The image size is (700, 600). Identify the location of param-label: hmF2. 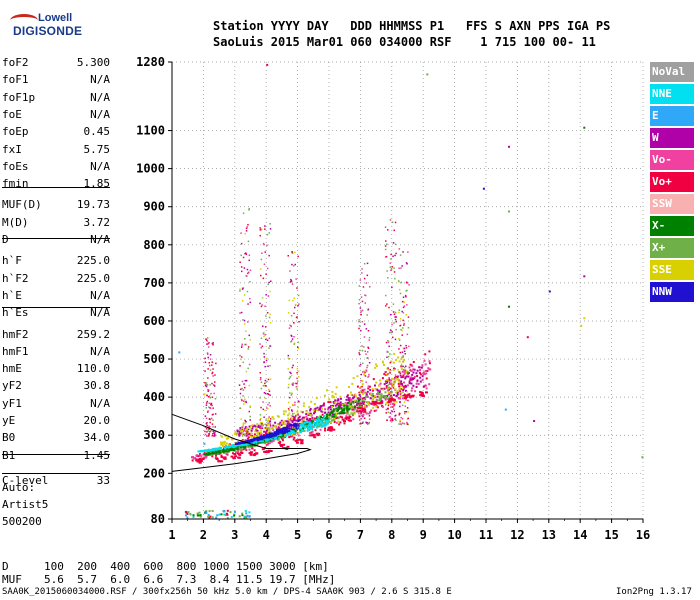
(15, 334).